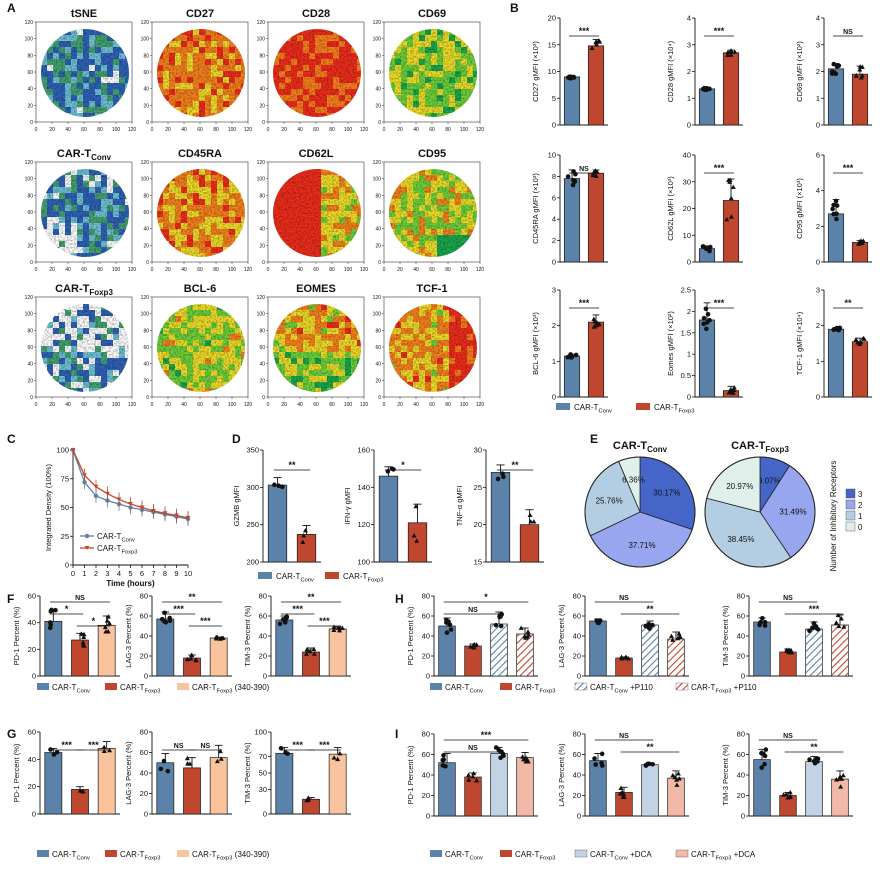 The height and width of the screenshot is (869, 886). What do you see at coordinates (152, 858) in the screenshot?
I see `label-subscript: Foxp3` at bounding box center [152, 858].